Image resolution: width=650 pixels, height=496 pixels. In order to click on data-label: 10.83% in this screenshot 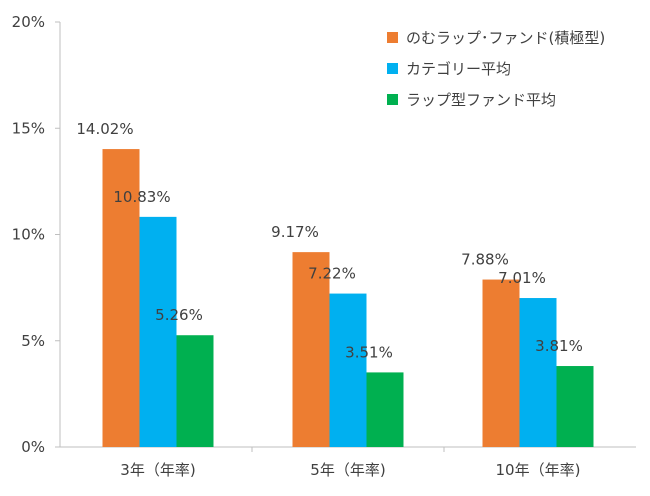, I will do `click(141, 197)`.